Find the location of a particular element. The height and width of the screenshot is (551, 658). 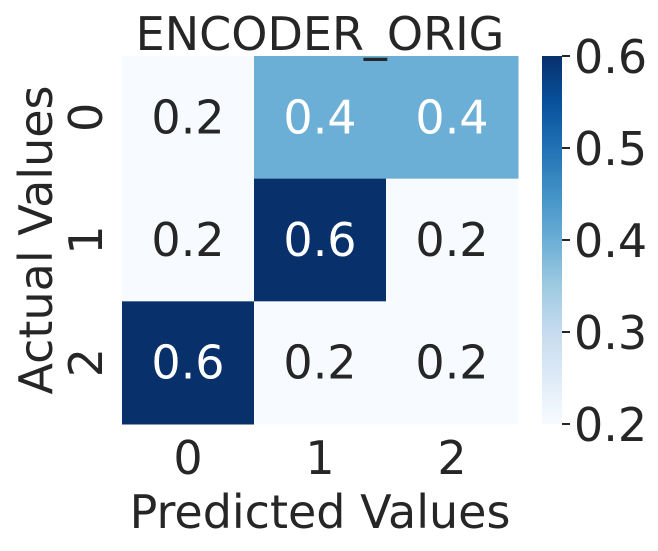

colorbar-ticks: 0.2 0.3 0.4 0.5 0.6 is located at coordinates (604, 241).